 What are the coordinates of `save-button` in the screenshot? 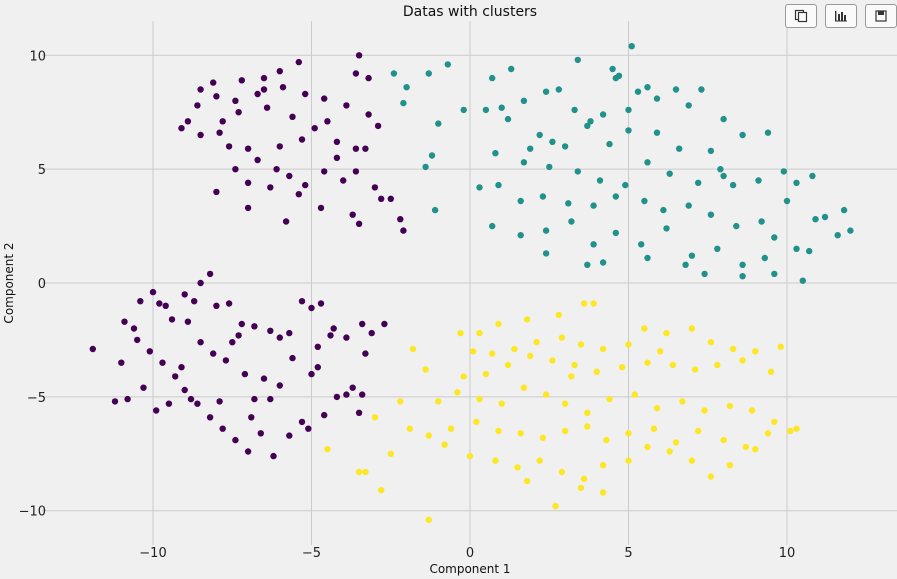 It's located at (881, 16).